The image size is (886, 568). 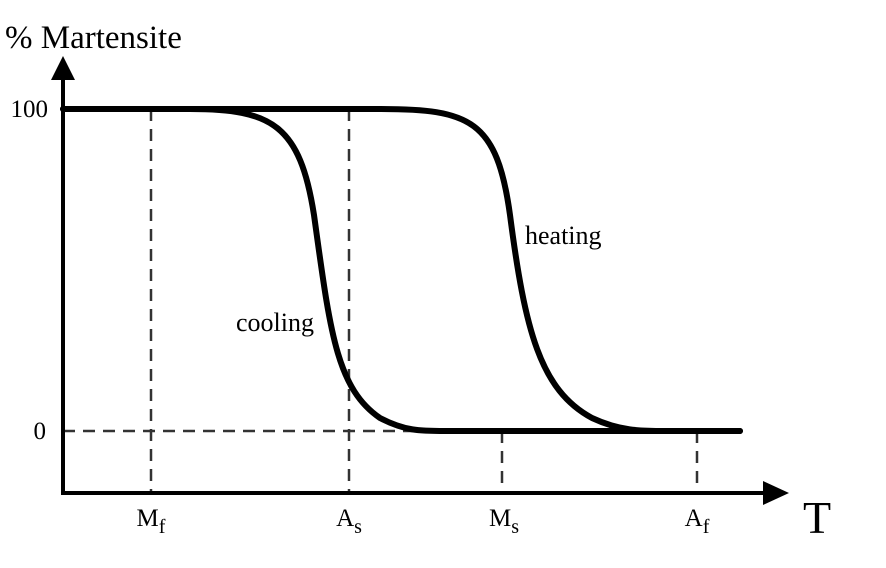 I want to click on y-arrow, so click(x=63, y=68).